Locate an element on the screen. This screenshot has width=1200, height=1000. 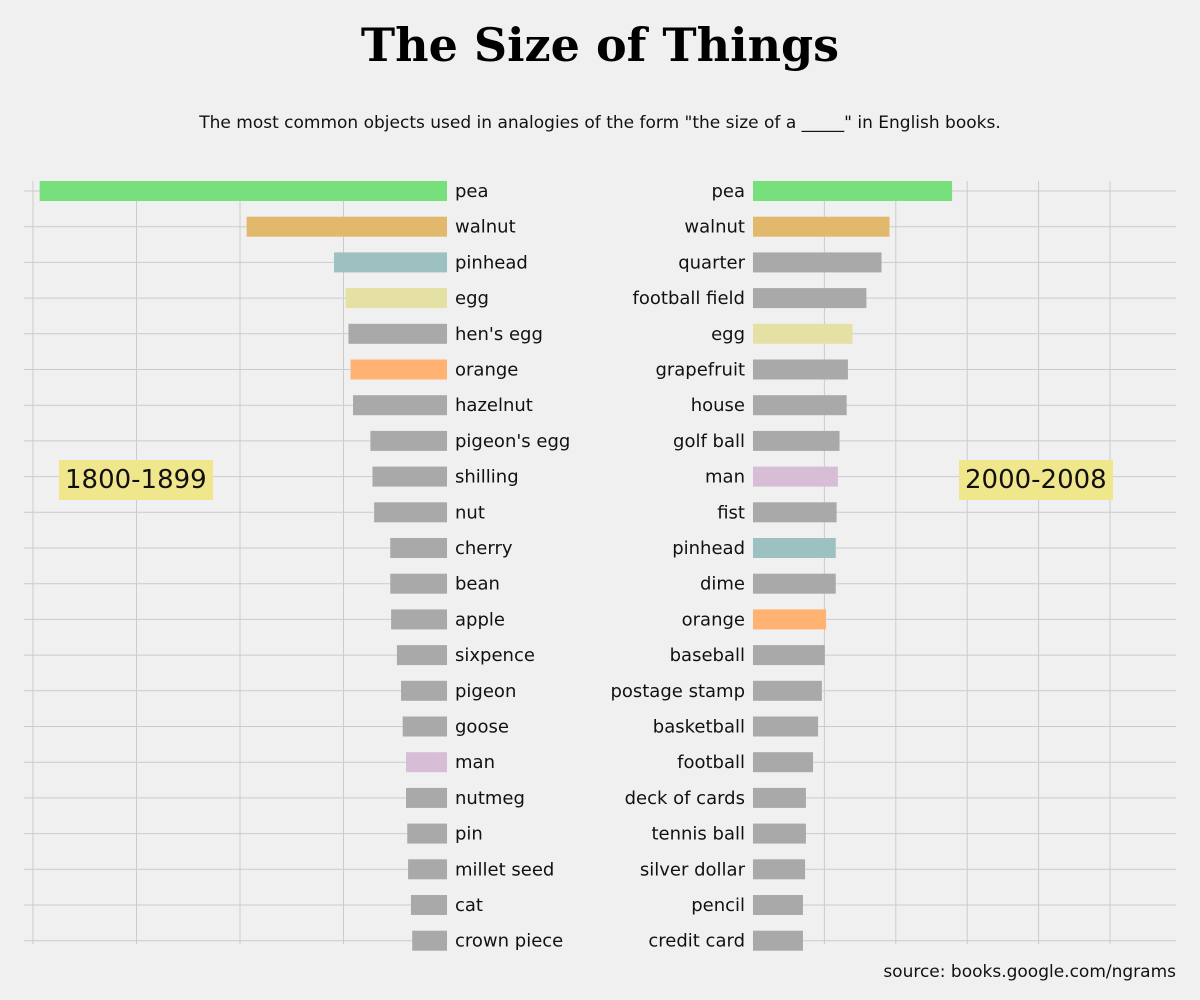
category-label-left-man: man is located at coordinates (475, 762).